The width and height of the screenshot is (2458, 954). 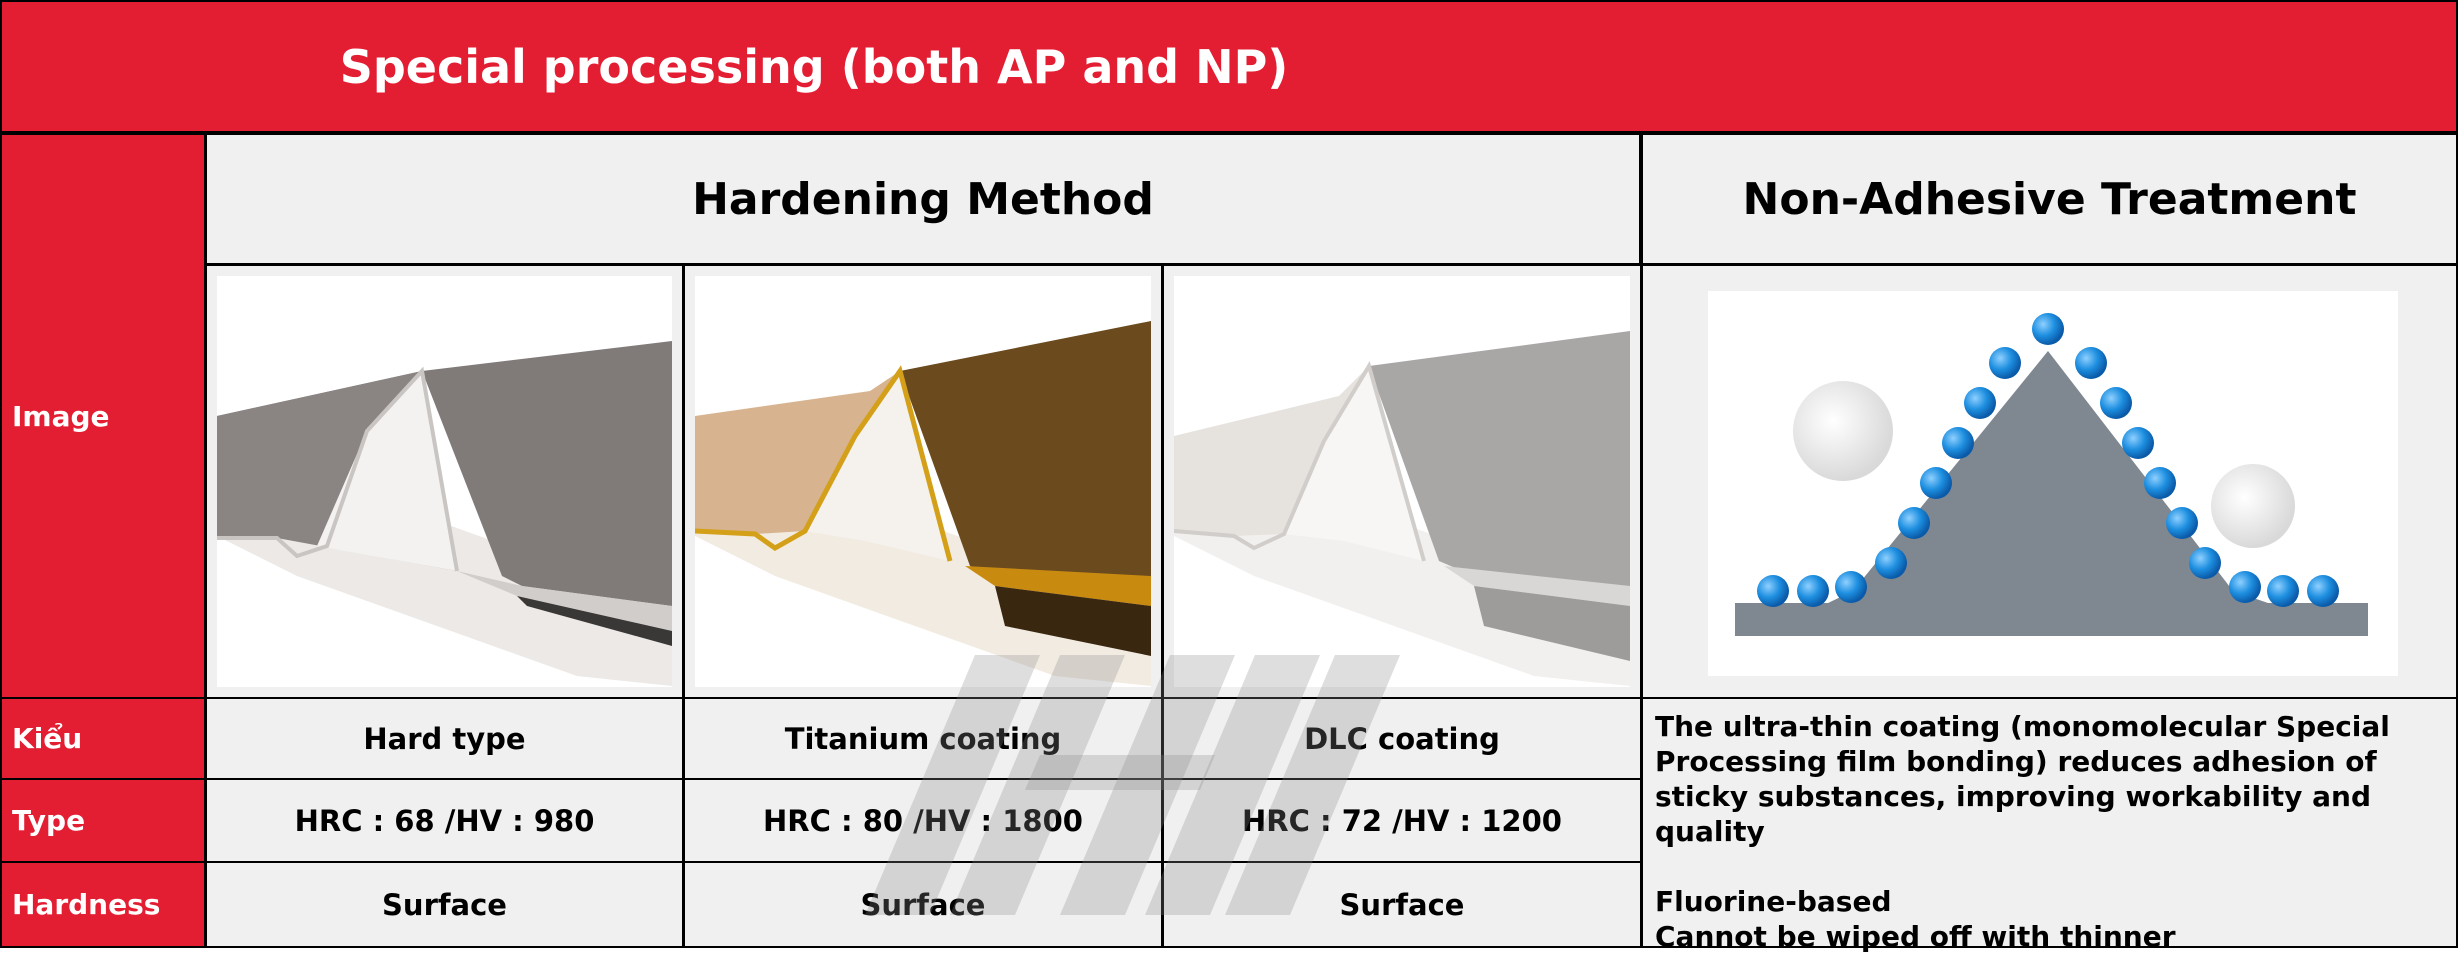 I want to click on dlc-coating-blade-image, so click(x=1402, y=481).